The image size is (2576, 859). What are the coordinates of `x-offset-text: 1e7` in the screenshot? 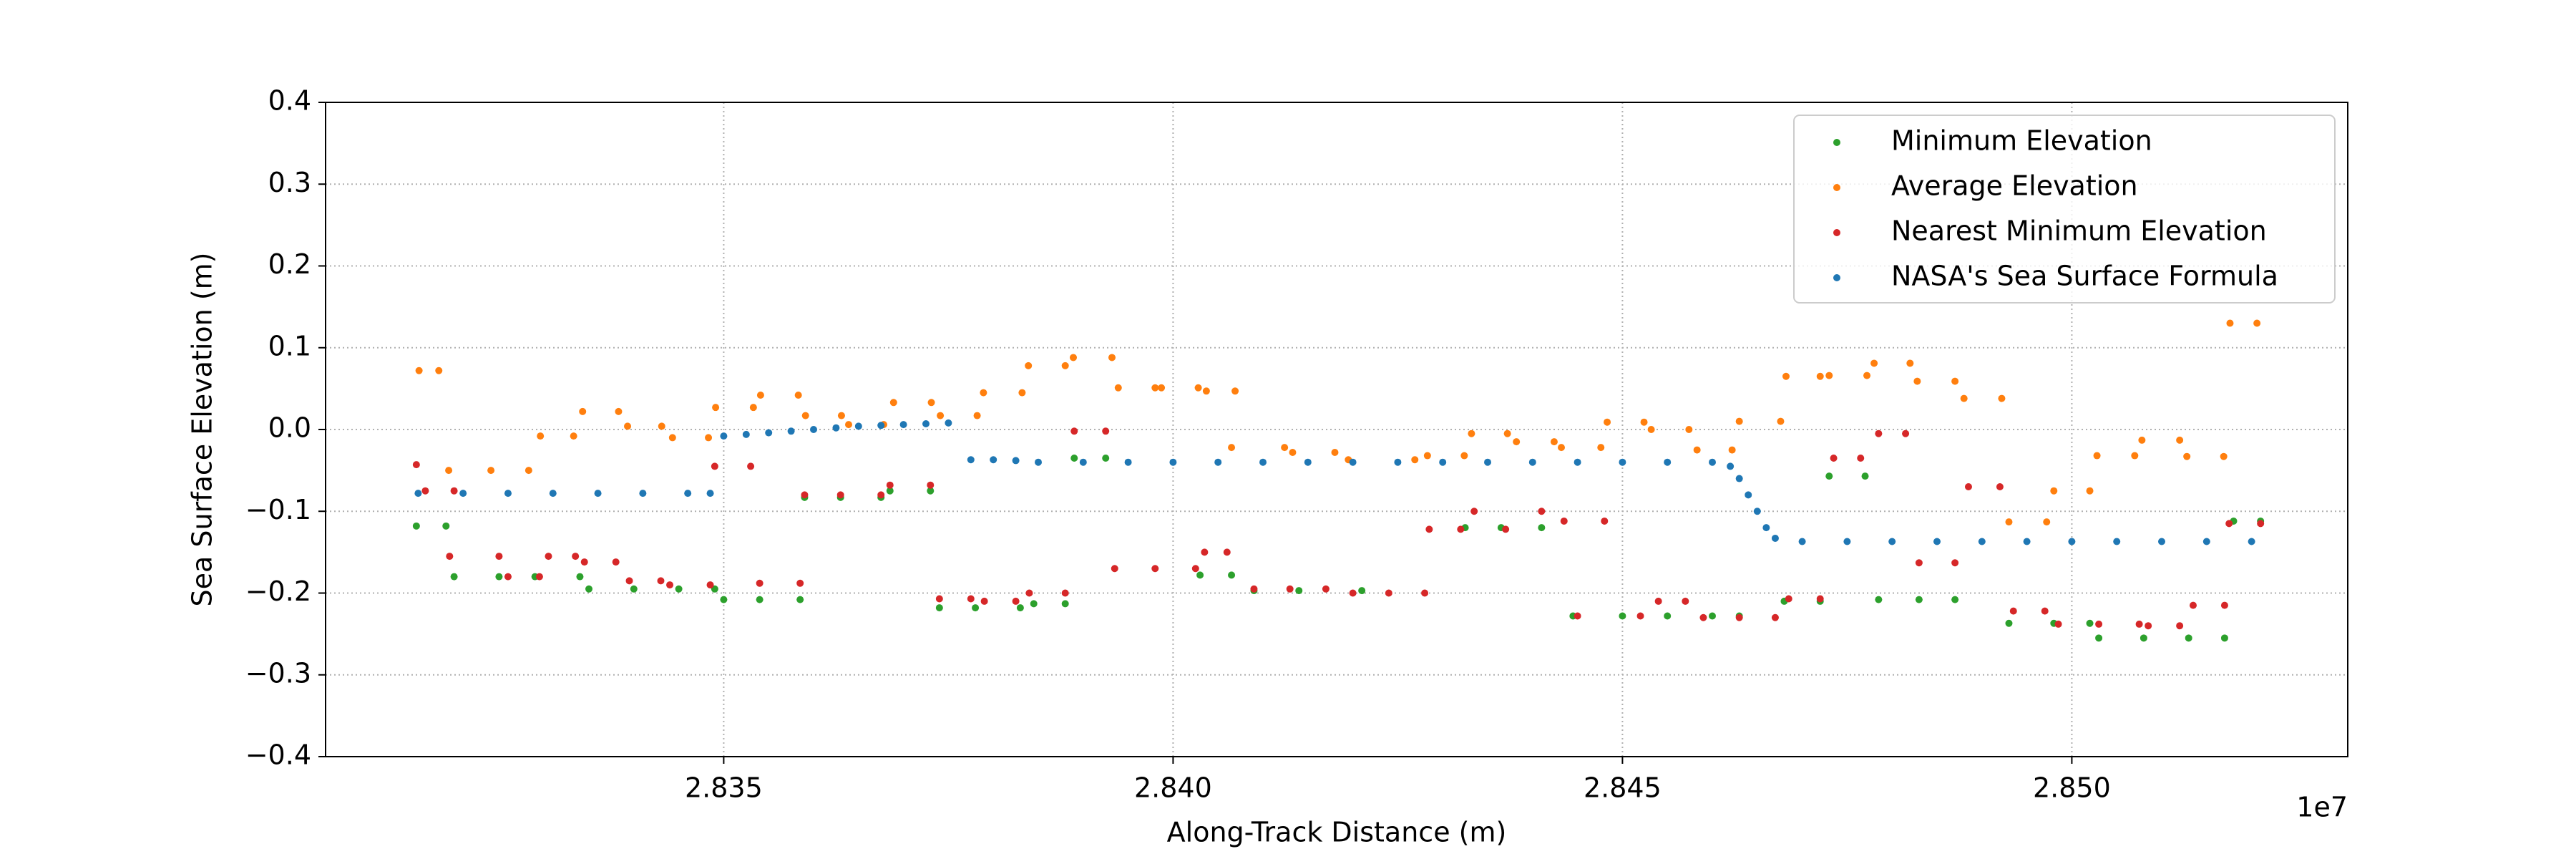 It's located at (2322, 807).